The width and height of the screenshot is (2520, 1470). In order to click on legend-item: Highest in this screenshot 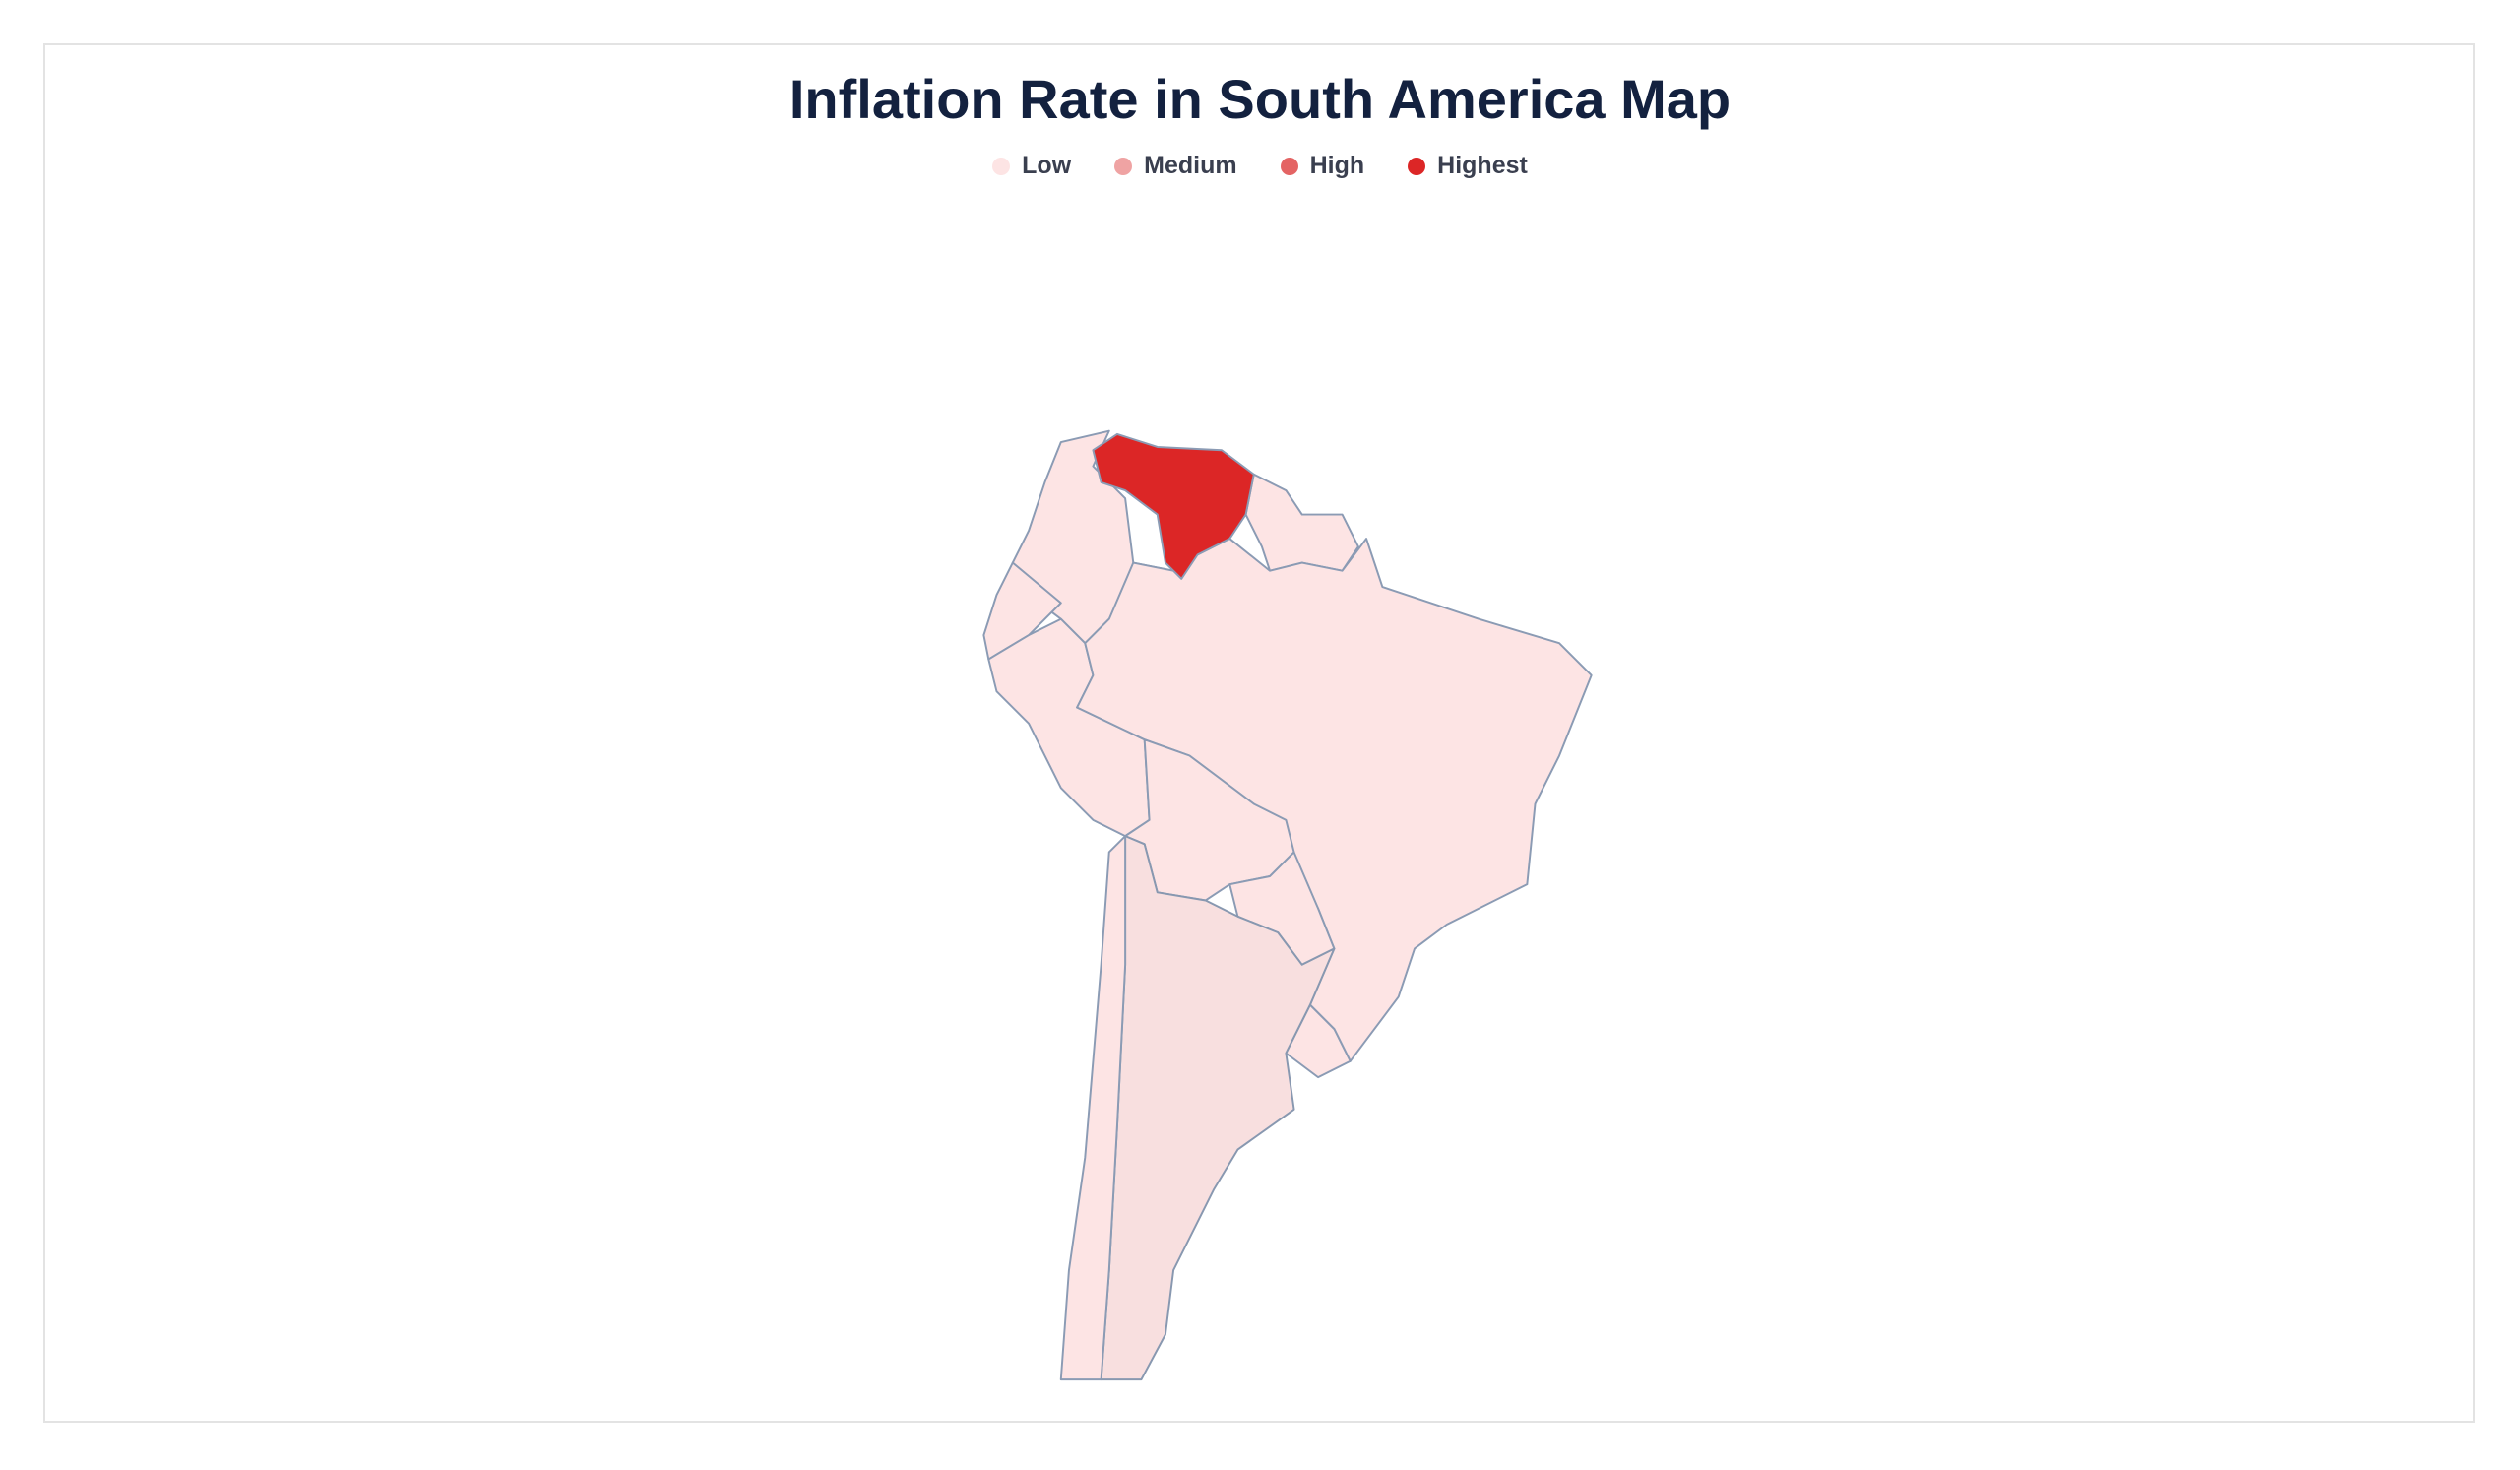, I will do `click(1468, 166)`.